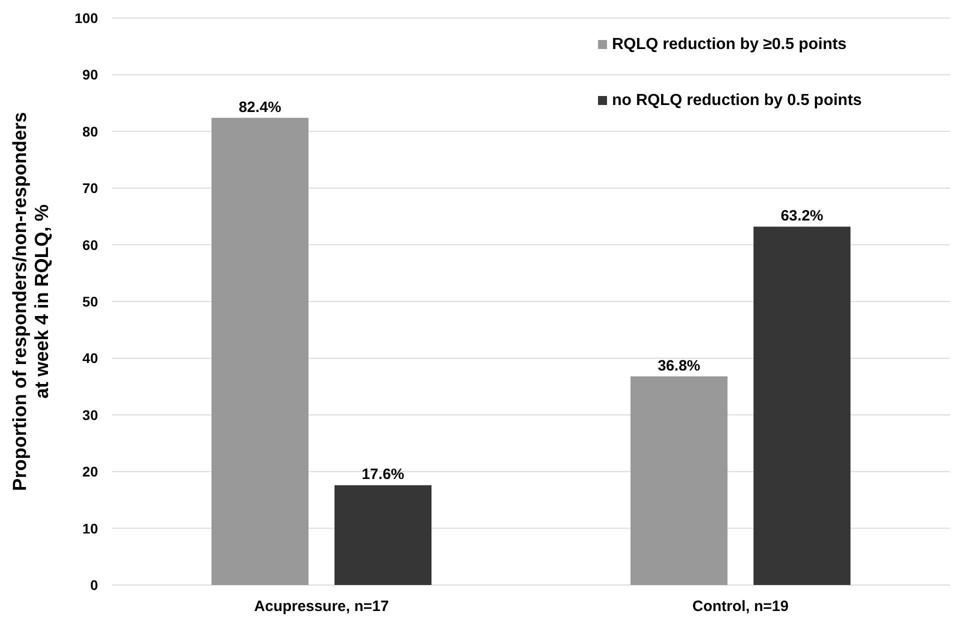 The width and height of the screenshot is (960, 623). What do you see at coordinates (94, 585) in the screenshot?
I see `y-tick-label: 0` at bounding box center [94, 585].